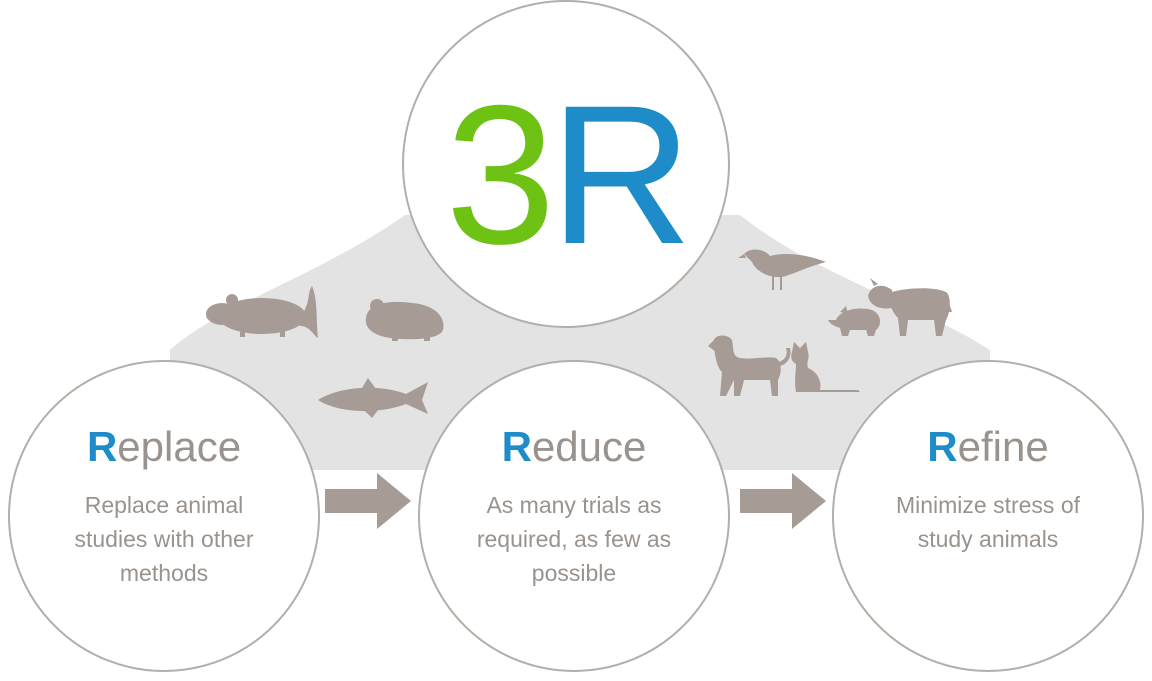 The image size is (1152, 681). What do you see at coordinates (782, 269) in the screenshot?
I see `bird-icon` at bounding box center [782, 269].